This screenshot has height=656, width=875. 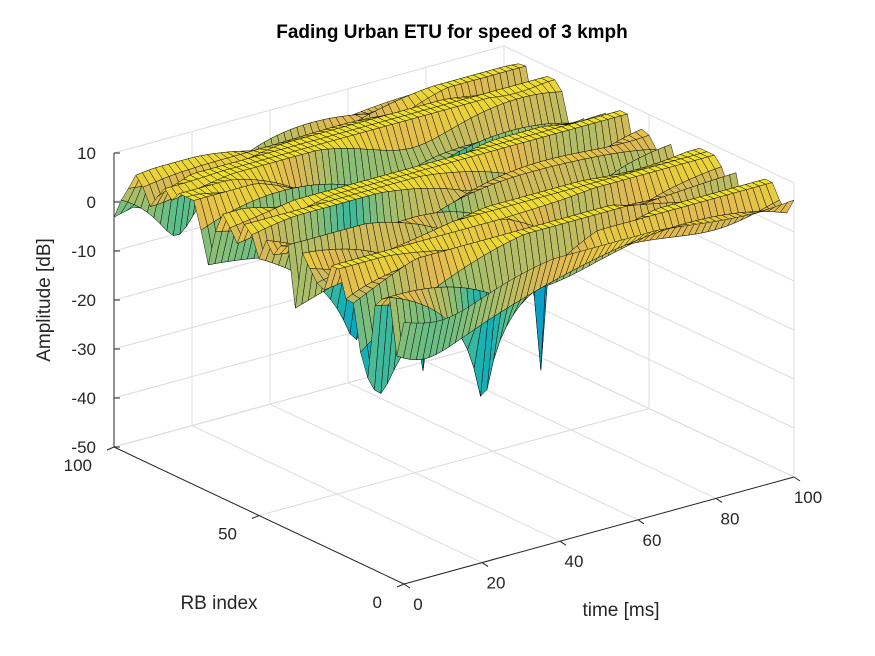 I want to click on chart-title: Fading Urban ETU for speed of 3 kmph, so click(x=452, y=32).